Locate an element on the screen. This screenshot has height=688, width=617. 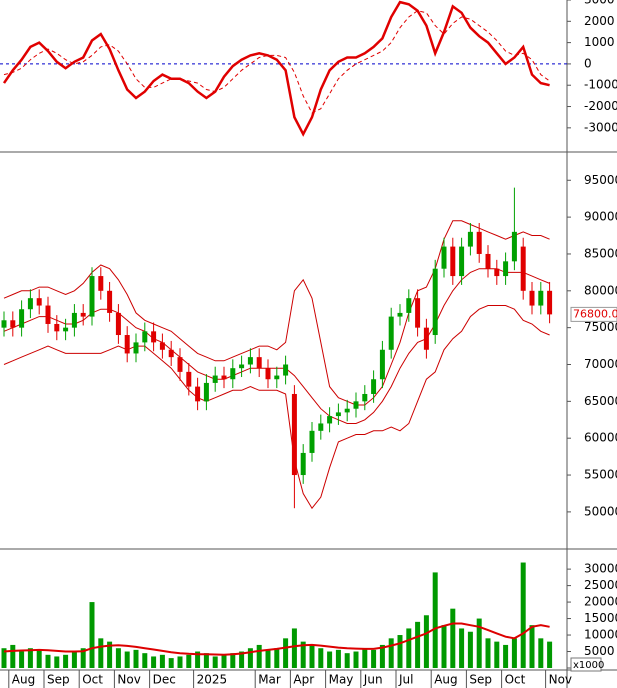
x-tick-label: Oct is located at coordinates (92, 680).